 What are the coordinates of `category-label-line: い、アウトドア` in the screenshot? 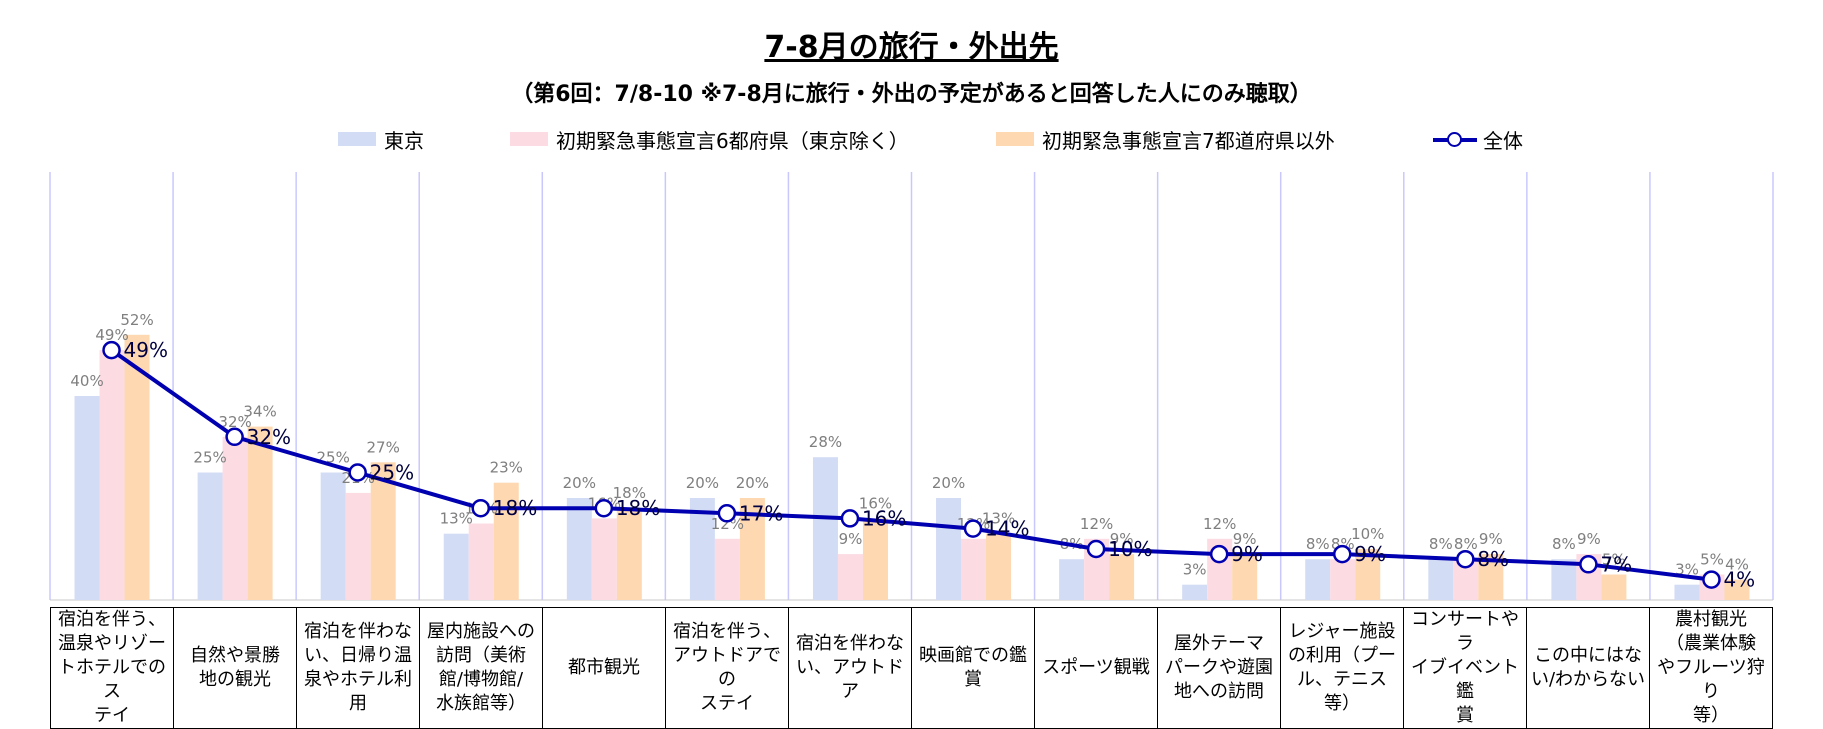 It's located at (850, 679).